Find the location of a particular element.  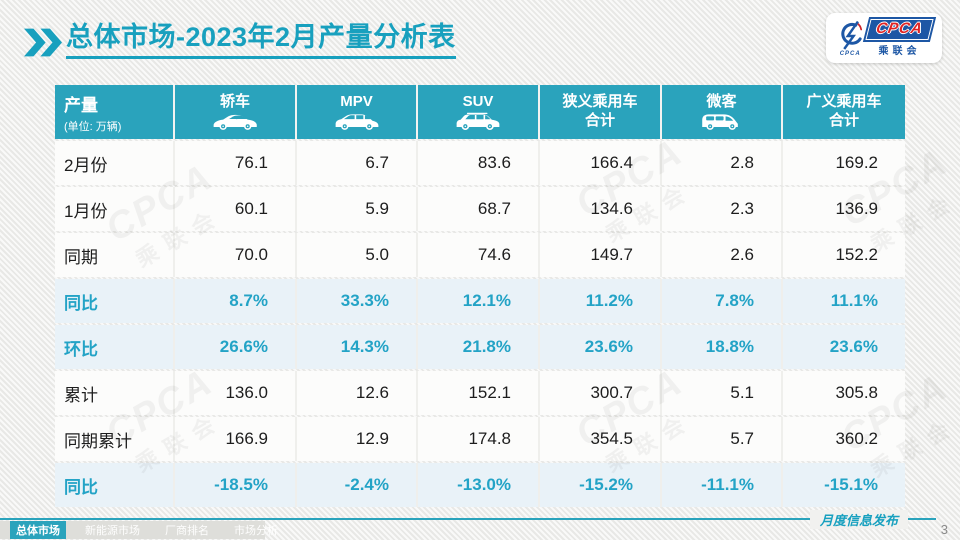

cpca-brand-text: CPCA is located at coordinates (899, 28).